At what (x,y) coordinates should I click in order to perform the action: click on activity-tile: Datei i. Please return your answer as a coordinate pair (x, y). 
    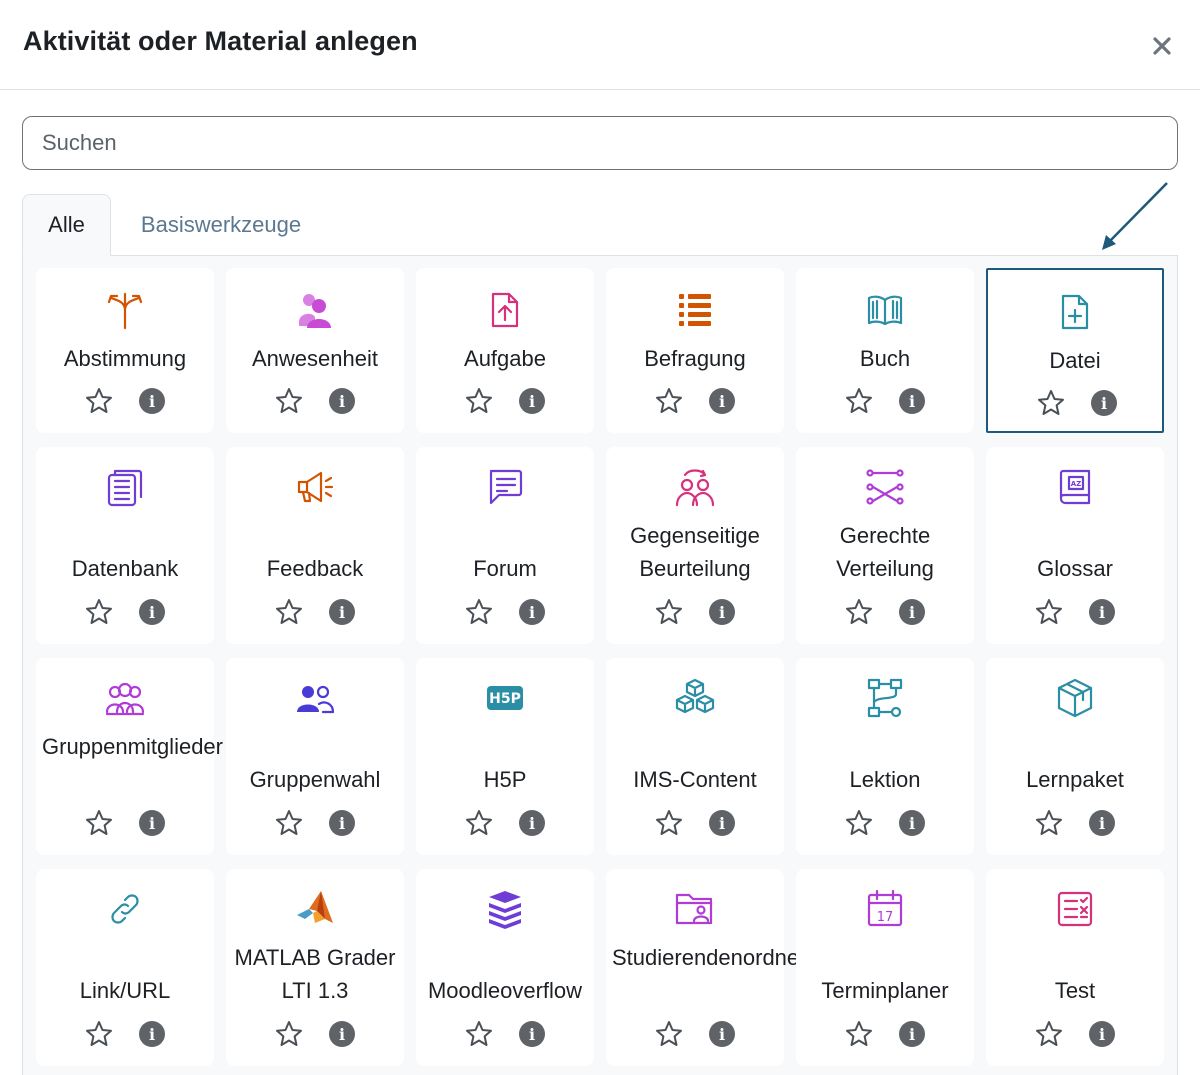
    Looking at the image, I should click on (1075, 350).